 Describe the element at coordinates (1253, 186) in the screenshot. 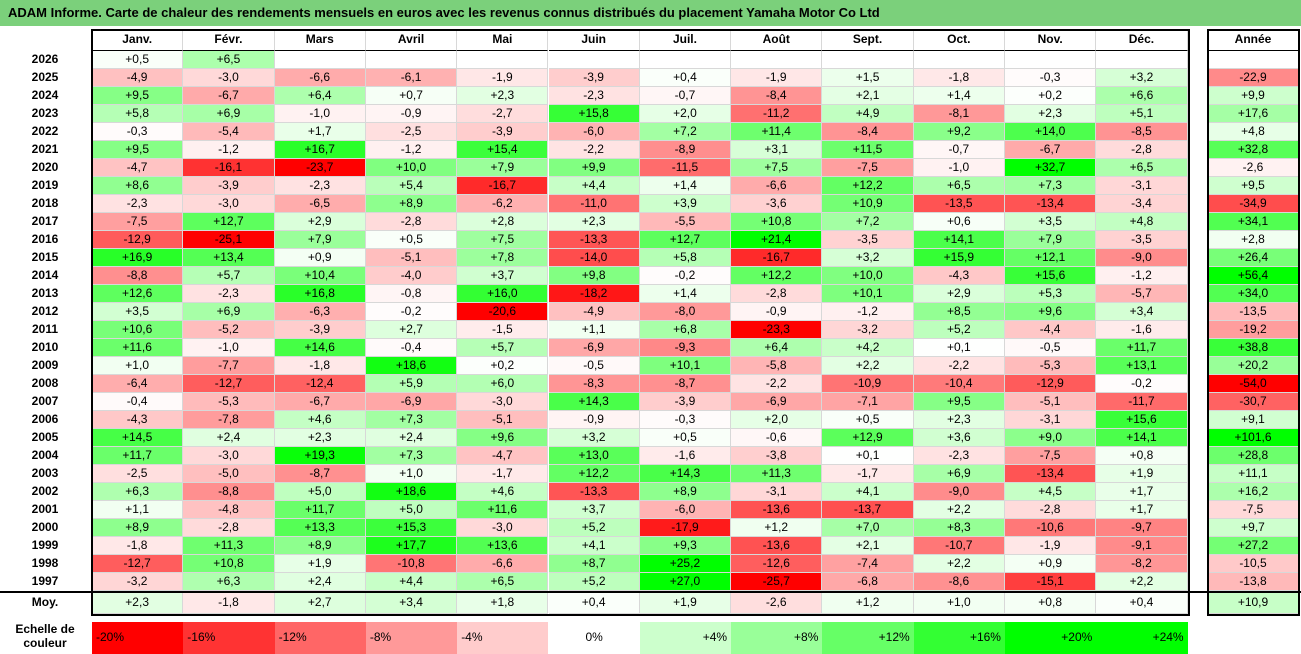

I see `year-total-cell: +9,5` at that location.